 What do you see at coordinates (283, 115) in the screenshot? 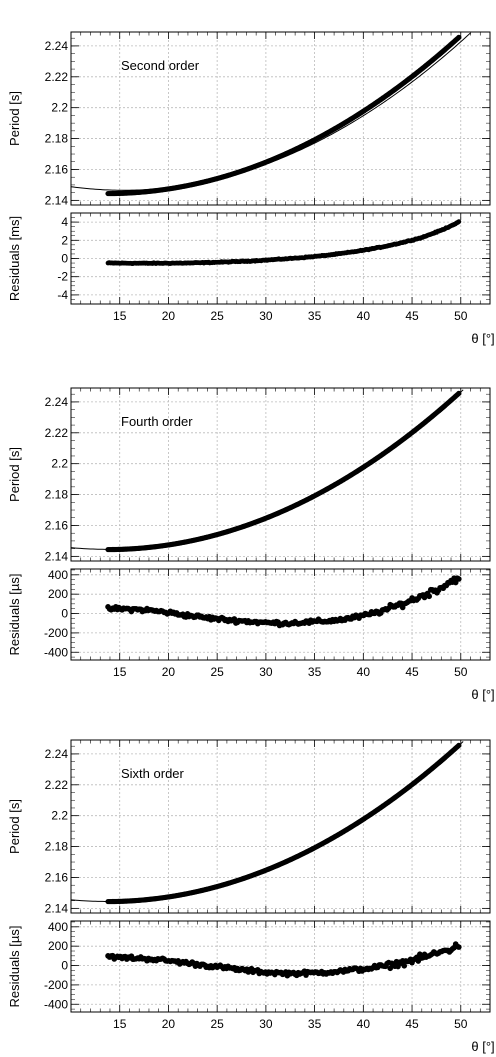
I see `period-points` at bounding box center [283, 115].